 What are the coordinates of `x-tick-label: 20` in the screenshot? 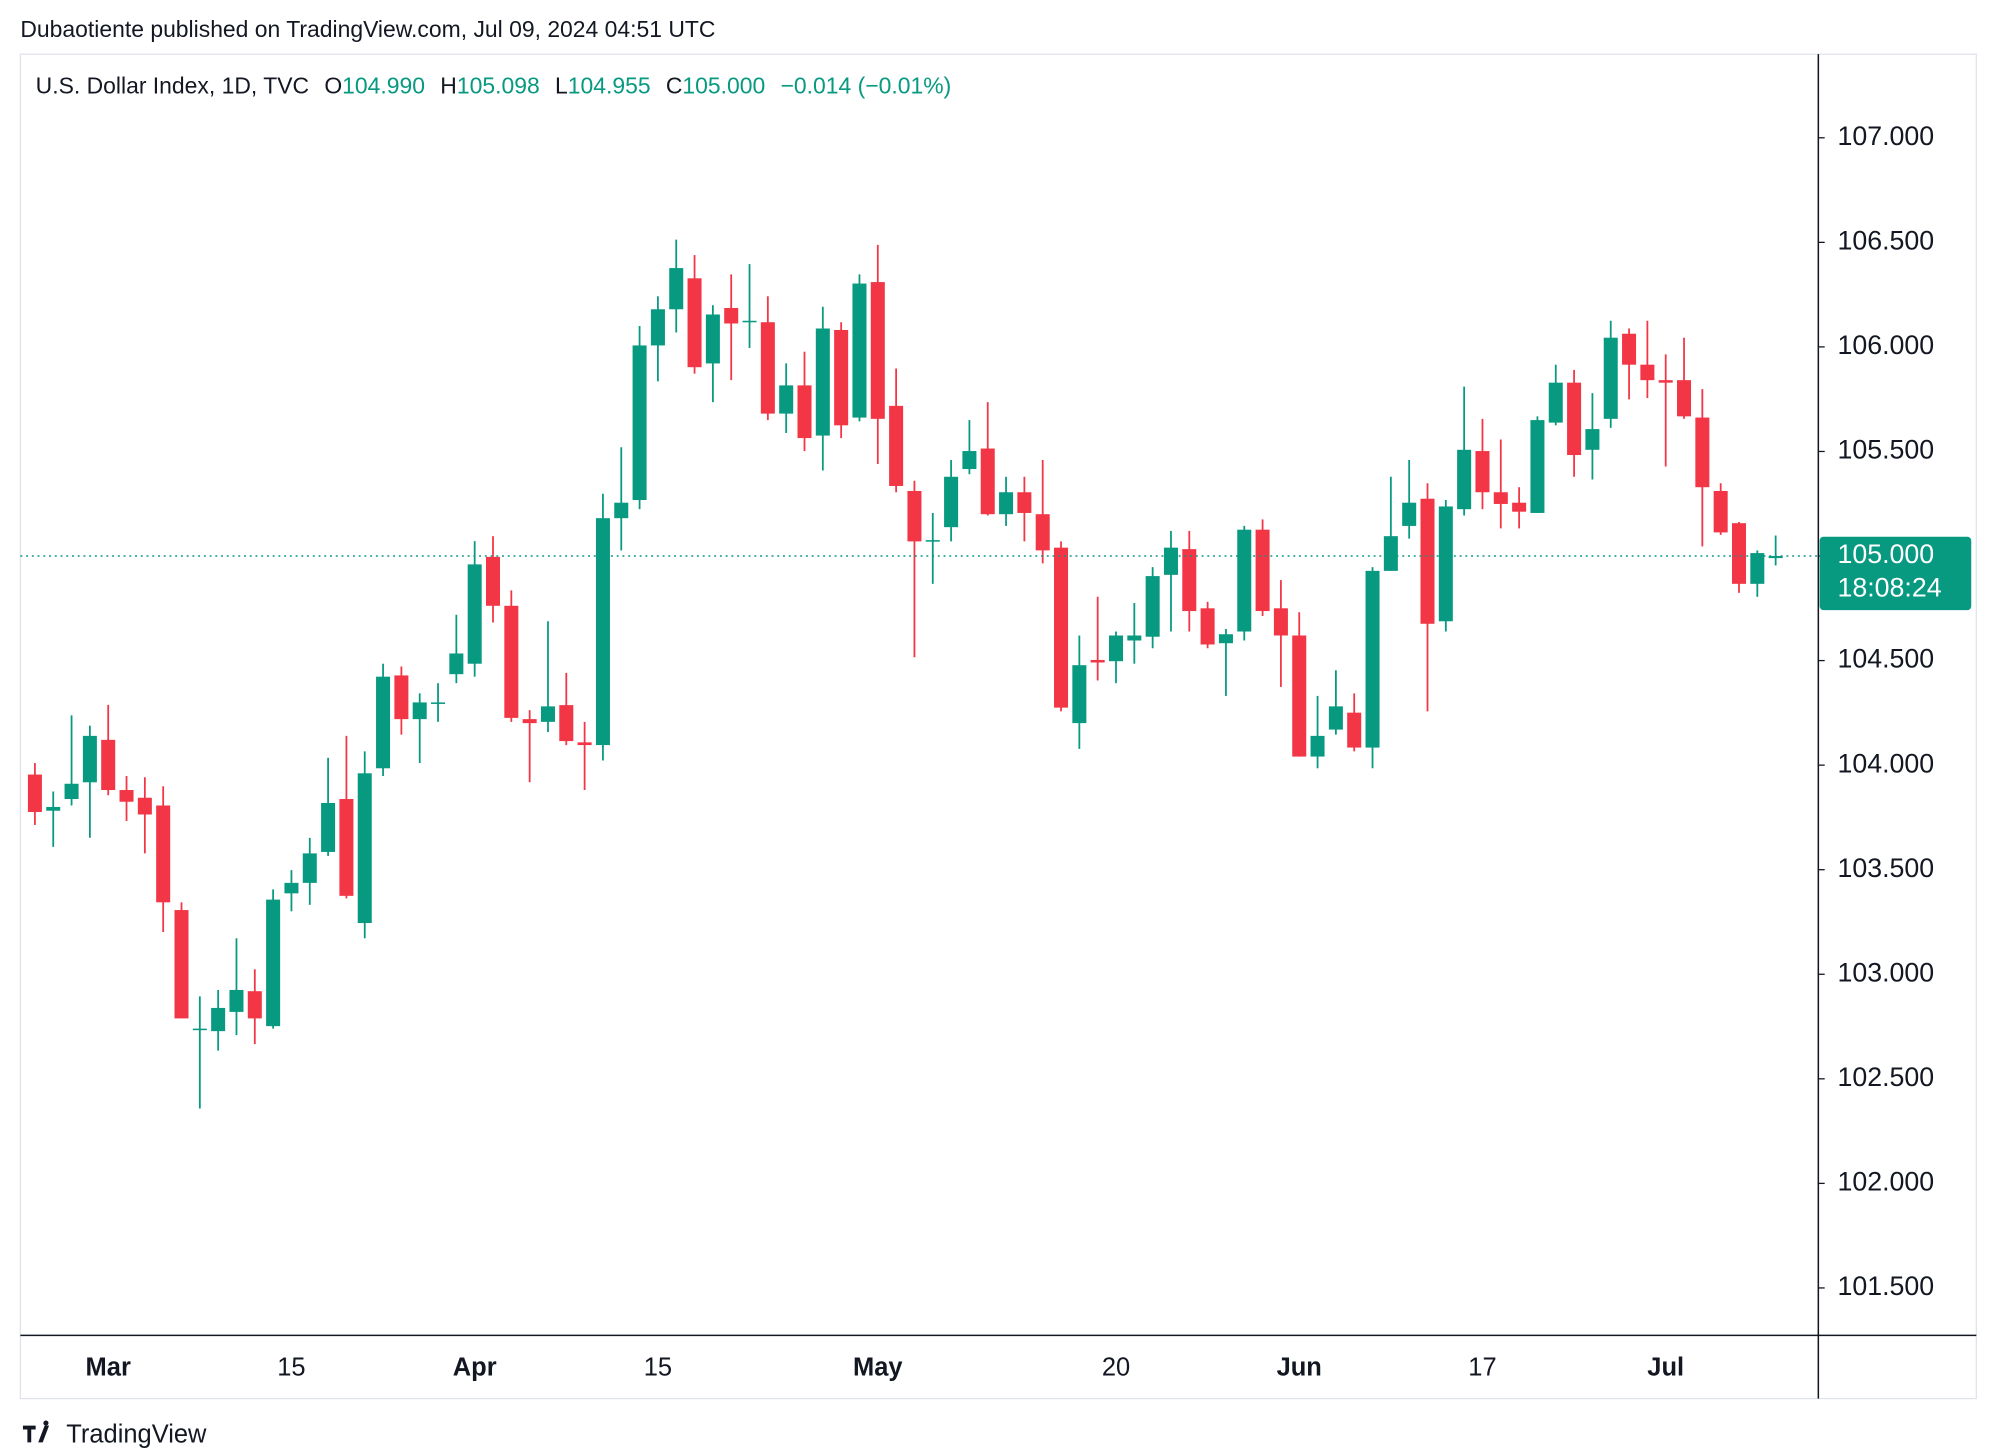 It's located at (1116, 1368).